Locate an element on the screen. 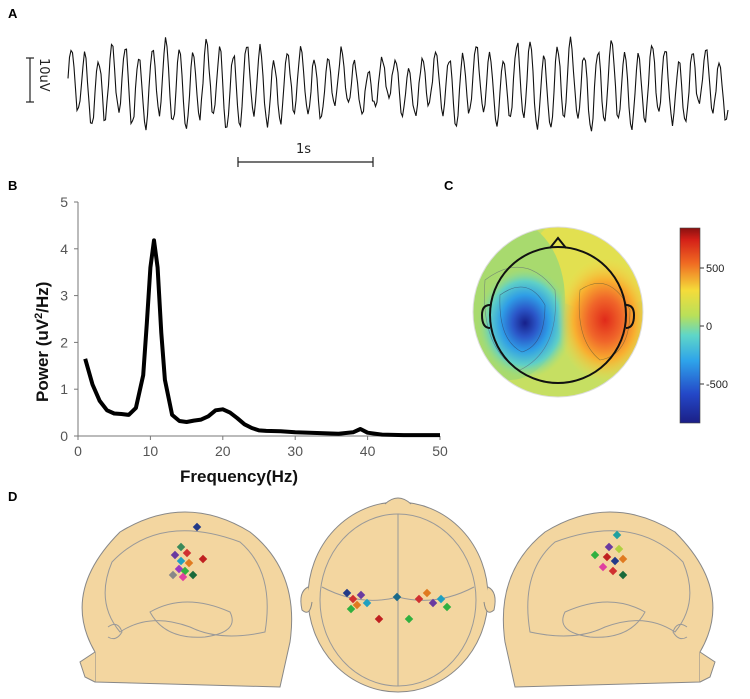  panel-label-b: B is located at coordinates (13, 185).